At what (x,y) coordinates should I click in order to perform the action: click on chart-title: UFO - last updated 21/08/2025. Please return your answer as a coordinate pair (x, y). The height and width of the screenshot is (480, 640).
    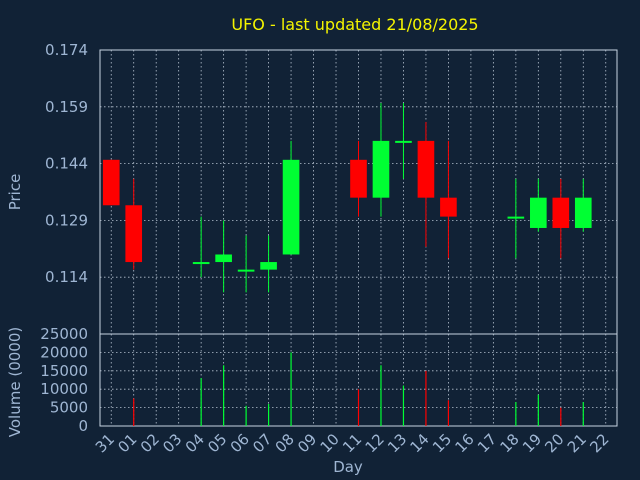
    Looking at the image, I should click on (354, 24).